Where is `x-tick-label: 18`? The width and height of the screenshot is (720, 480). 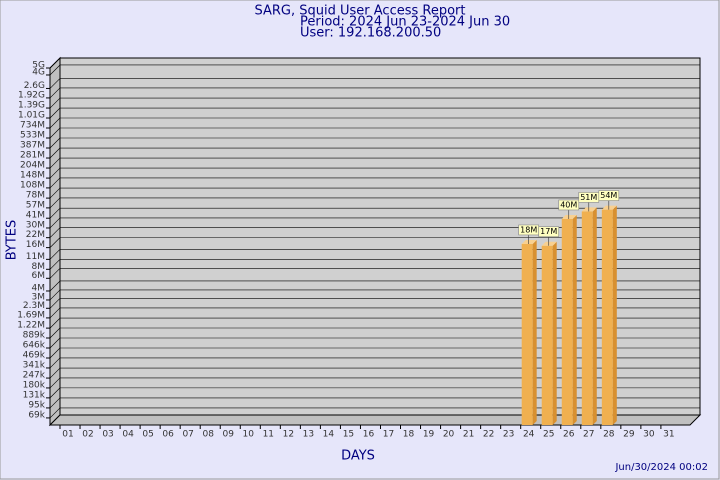 x-tick-label: 18 is located at coordinates (409, 435).